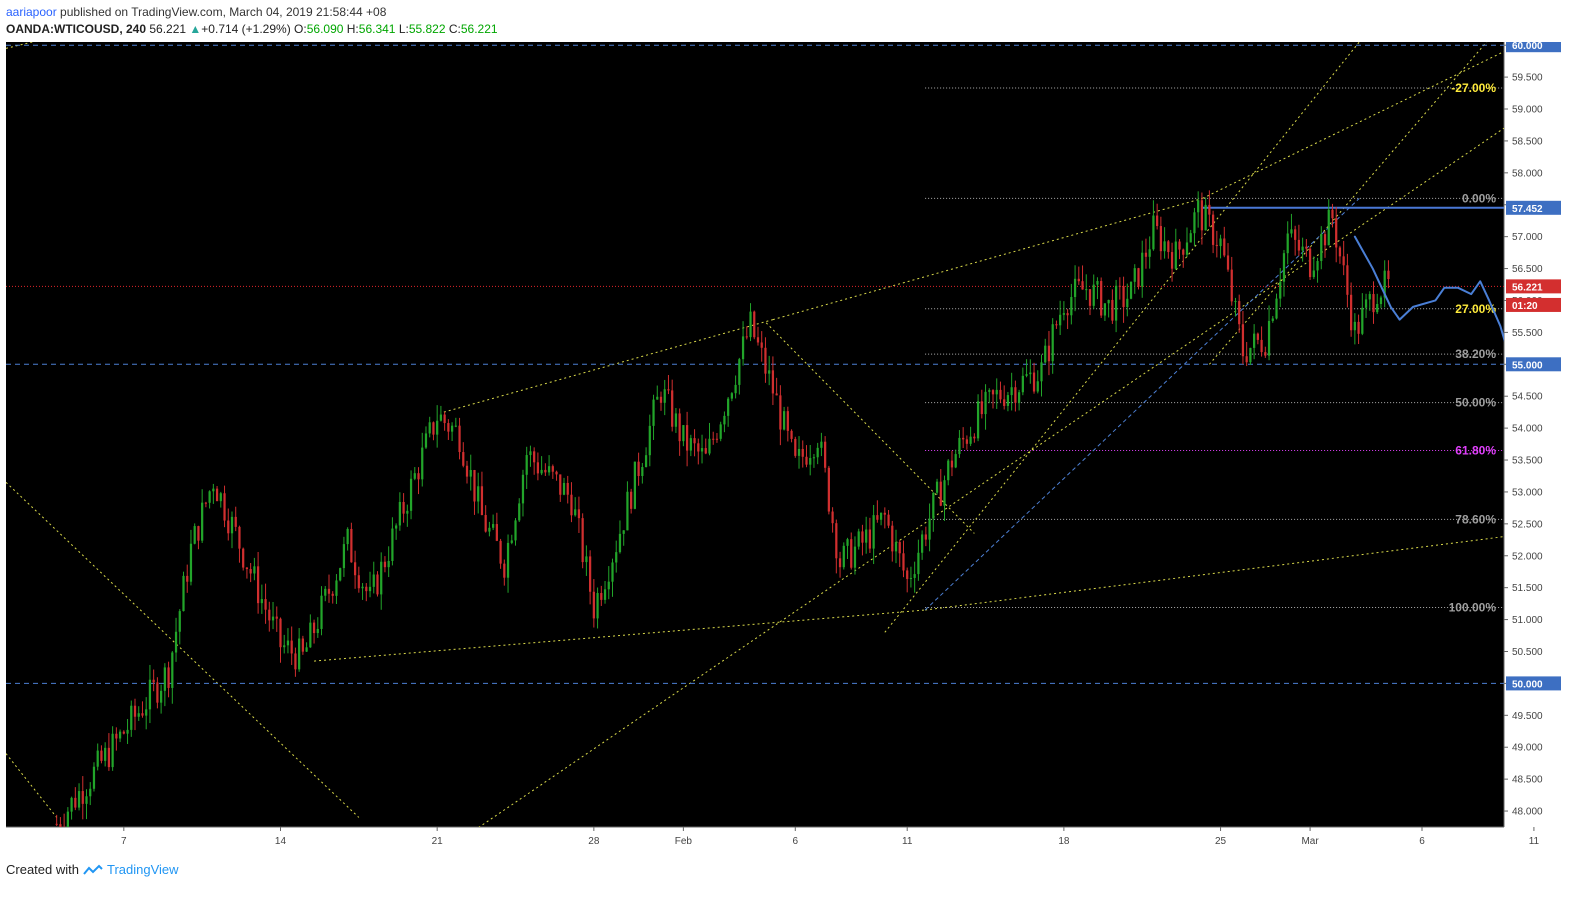  Describe the element at coordinates (1527, 397) in the screenshot. I see `y-tick-label: 54.500` at that location.